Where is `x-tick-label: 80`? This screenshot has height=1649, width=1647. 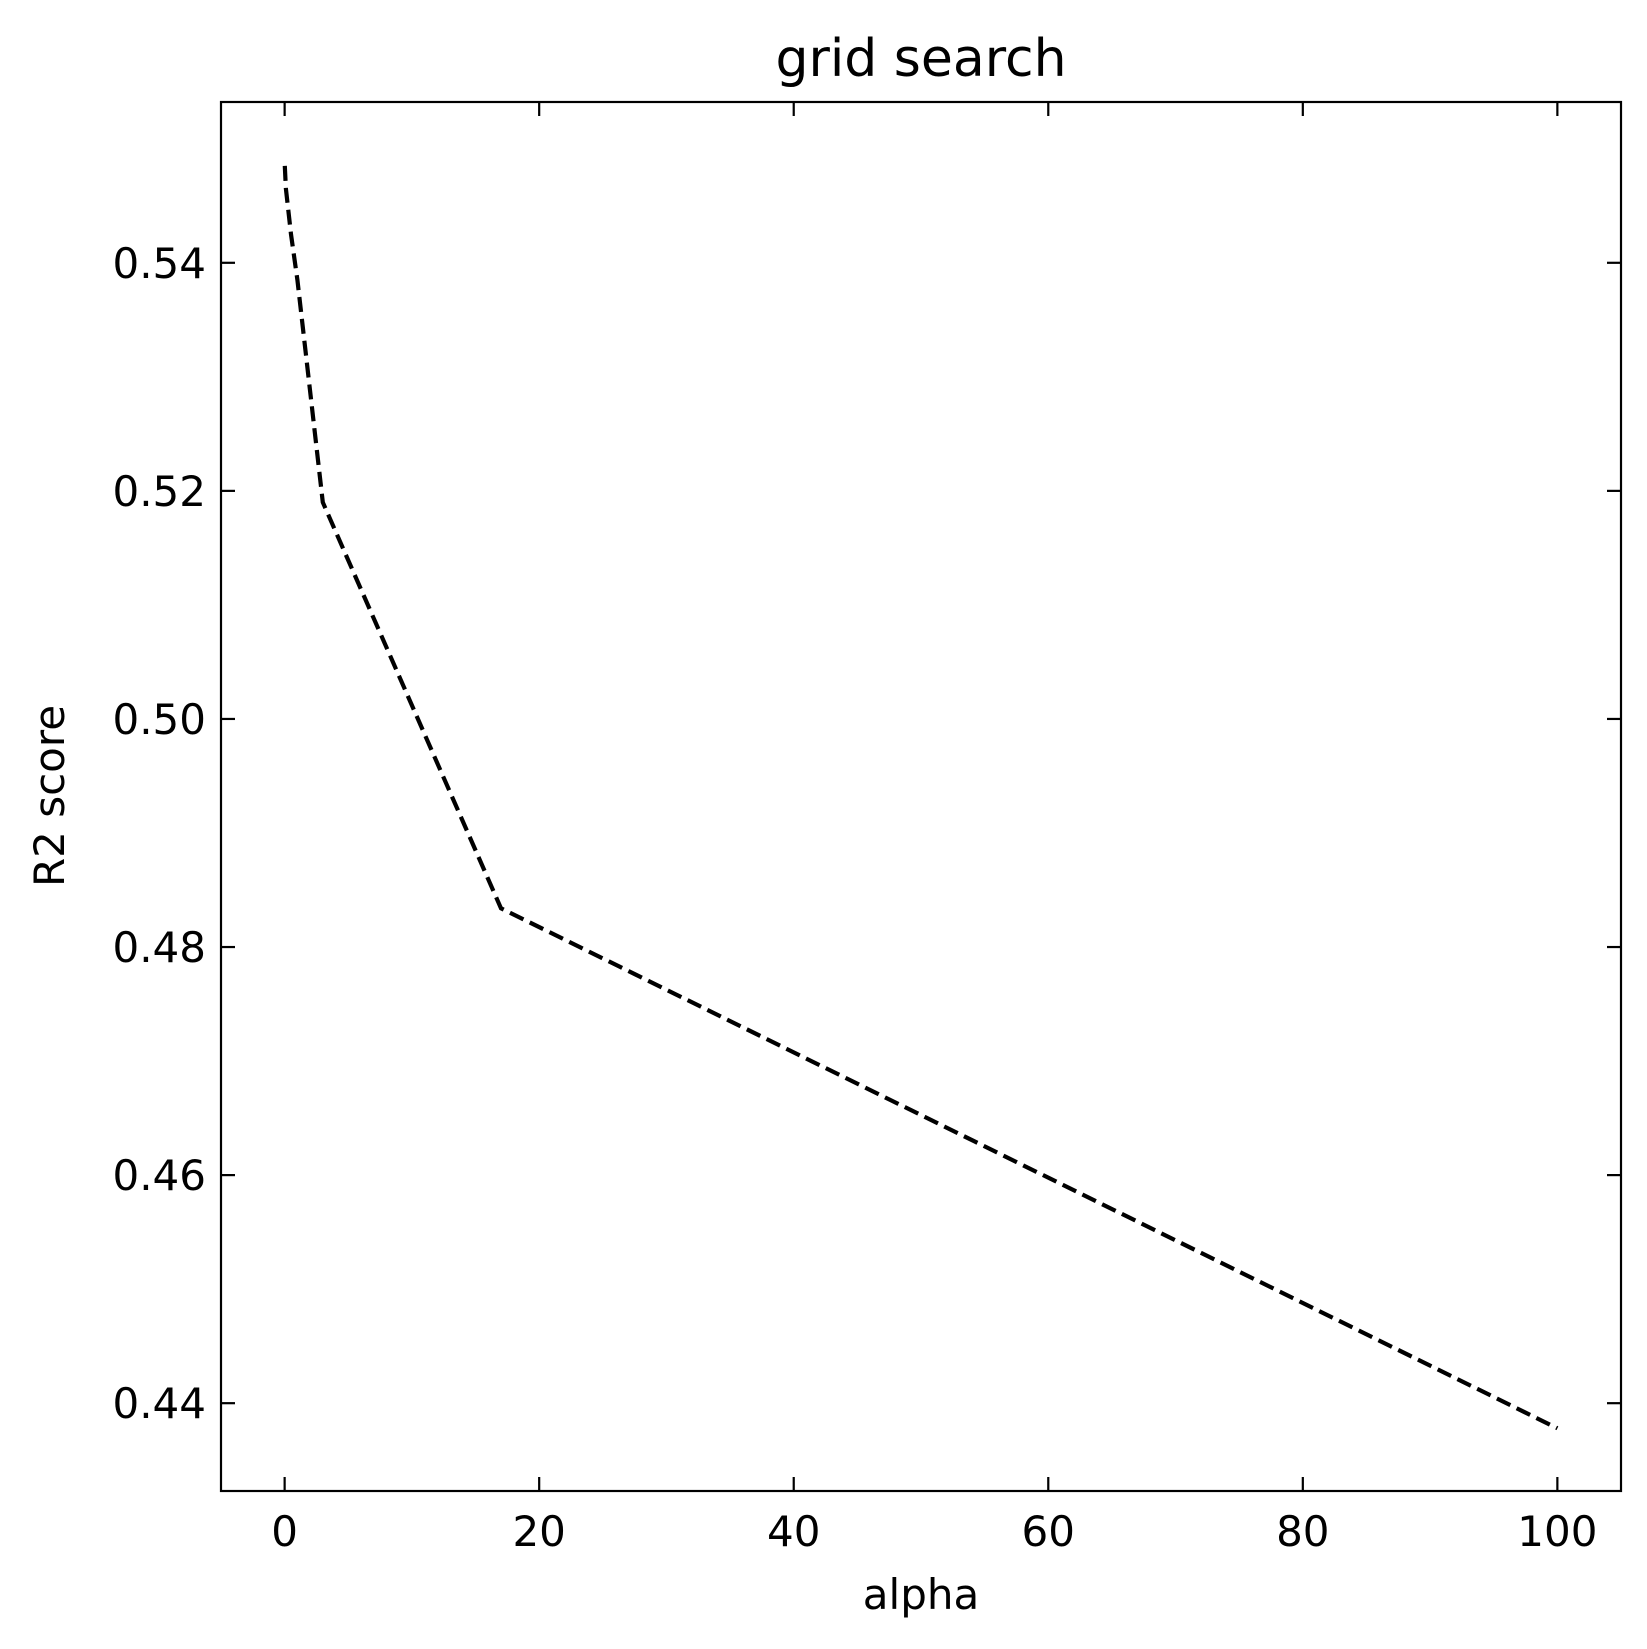 x-tick-label: 80 is located at coordinates (1302, 1531).